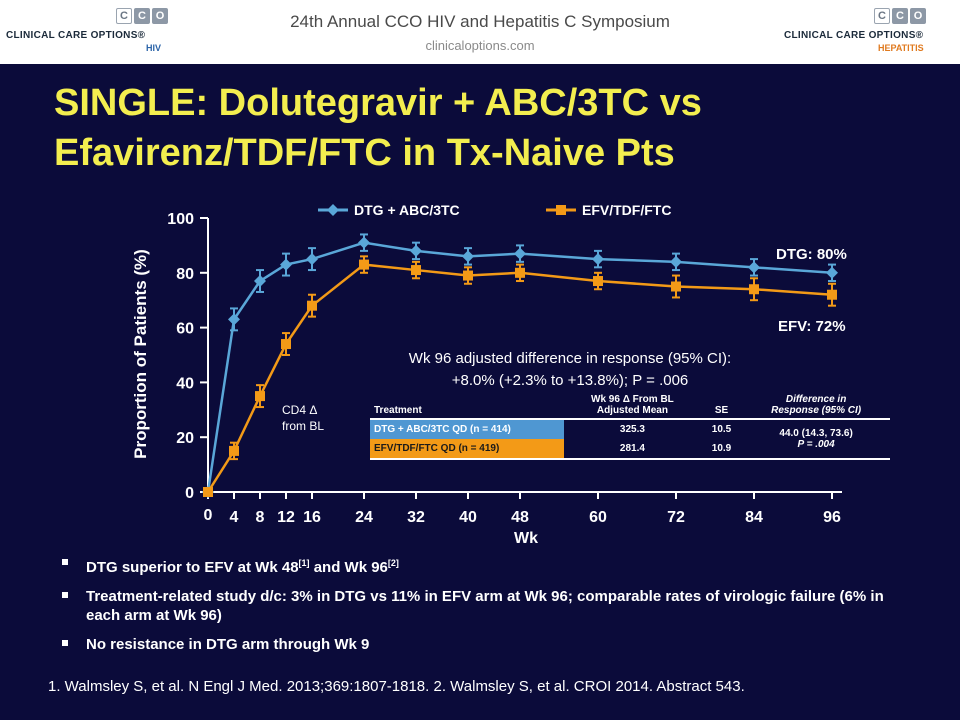 Image resolution: width=960 pixels, height=720 pixels. I want to click on y-tick-label: 40, so click(185, 383).